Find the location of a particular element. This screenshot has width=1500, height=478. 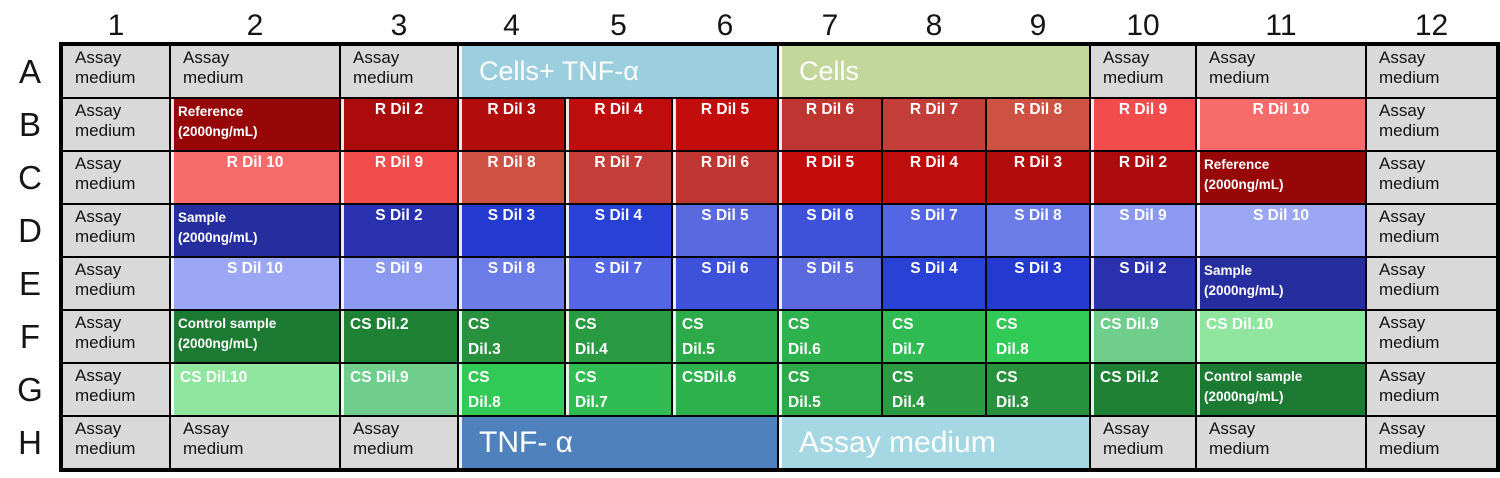

well-E7: S Dil 5 is located at coordinates (830, 283).